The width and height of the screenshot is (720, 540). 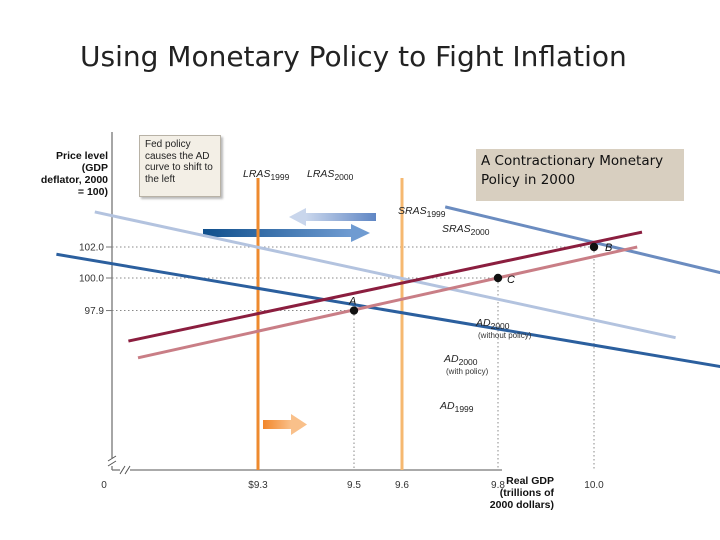 What do you see at coordinates (498, 485) in the screenshot?
I see `x-tick-label: 9.8` at bounding box center [498, 485].